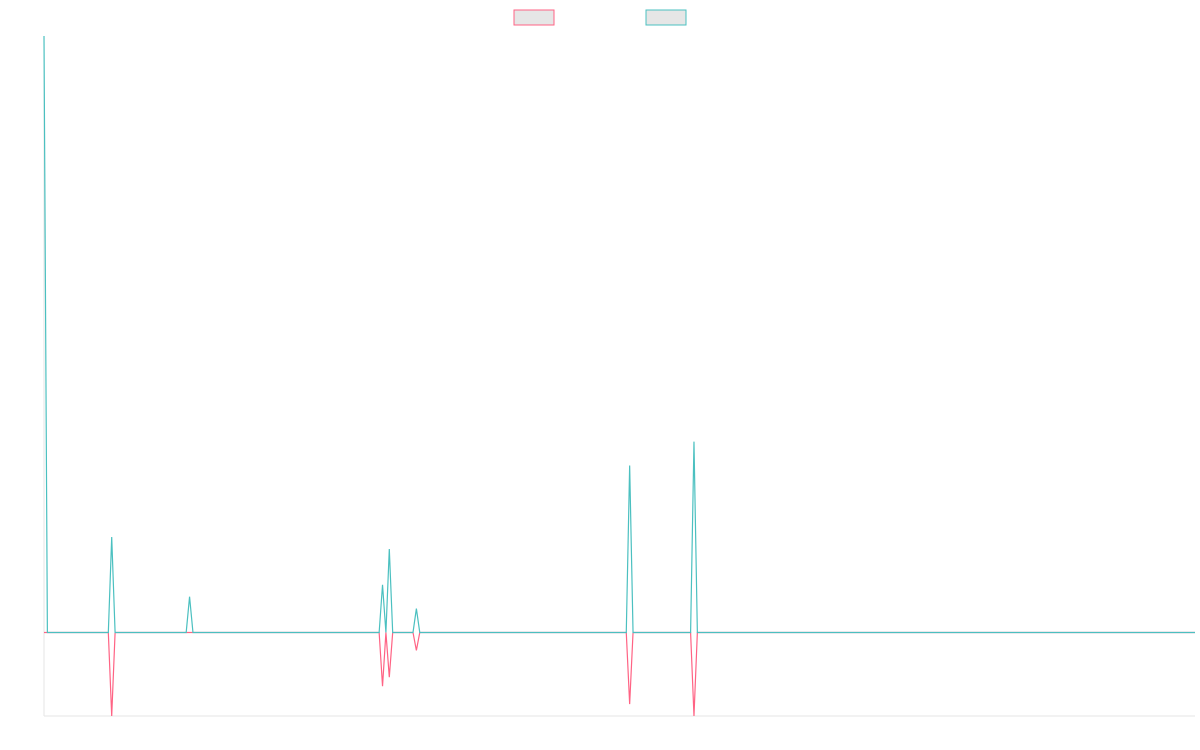 The width and height of the screenshot is (1200, 750). What do you see at coordinates (619, 674) in the screenshot?
I see `series-line` at bounding box center [619, 674].